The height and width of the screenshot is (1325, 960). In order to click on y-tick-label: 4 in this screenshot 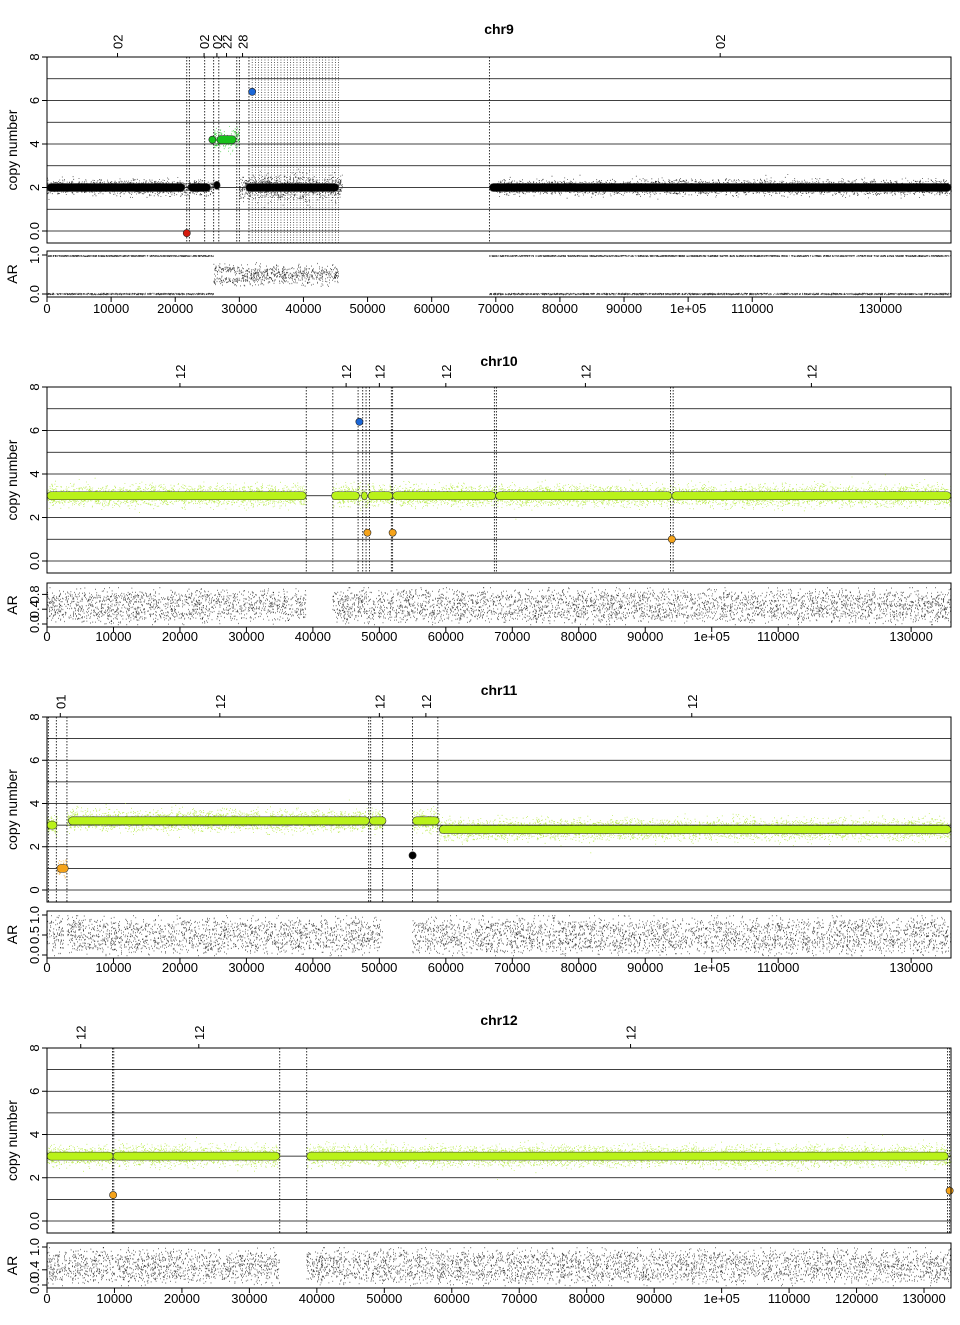, I will do `click(34, 1134)`.